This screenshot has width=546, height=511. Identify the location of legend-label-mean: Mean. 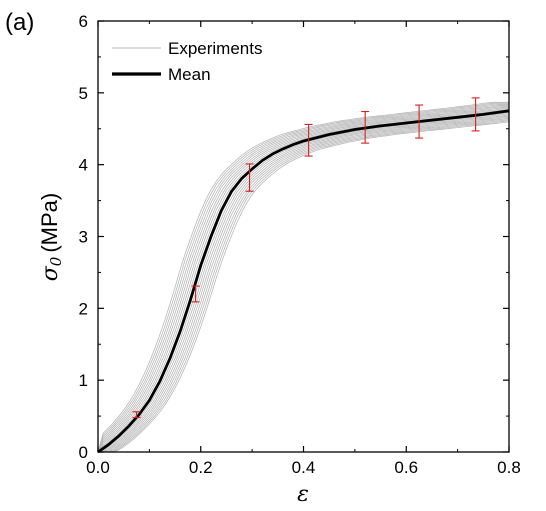
(189, 74).